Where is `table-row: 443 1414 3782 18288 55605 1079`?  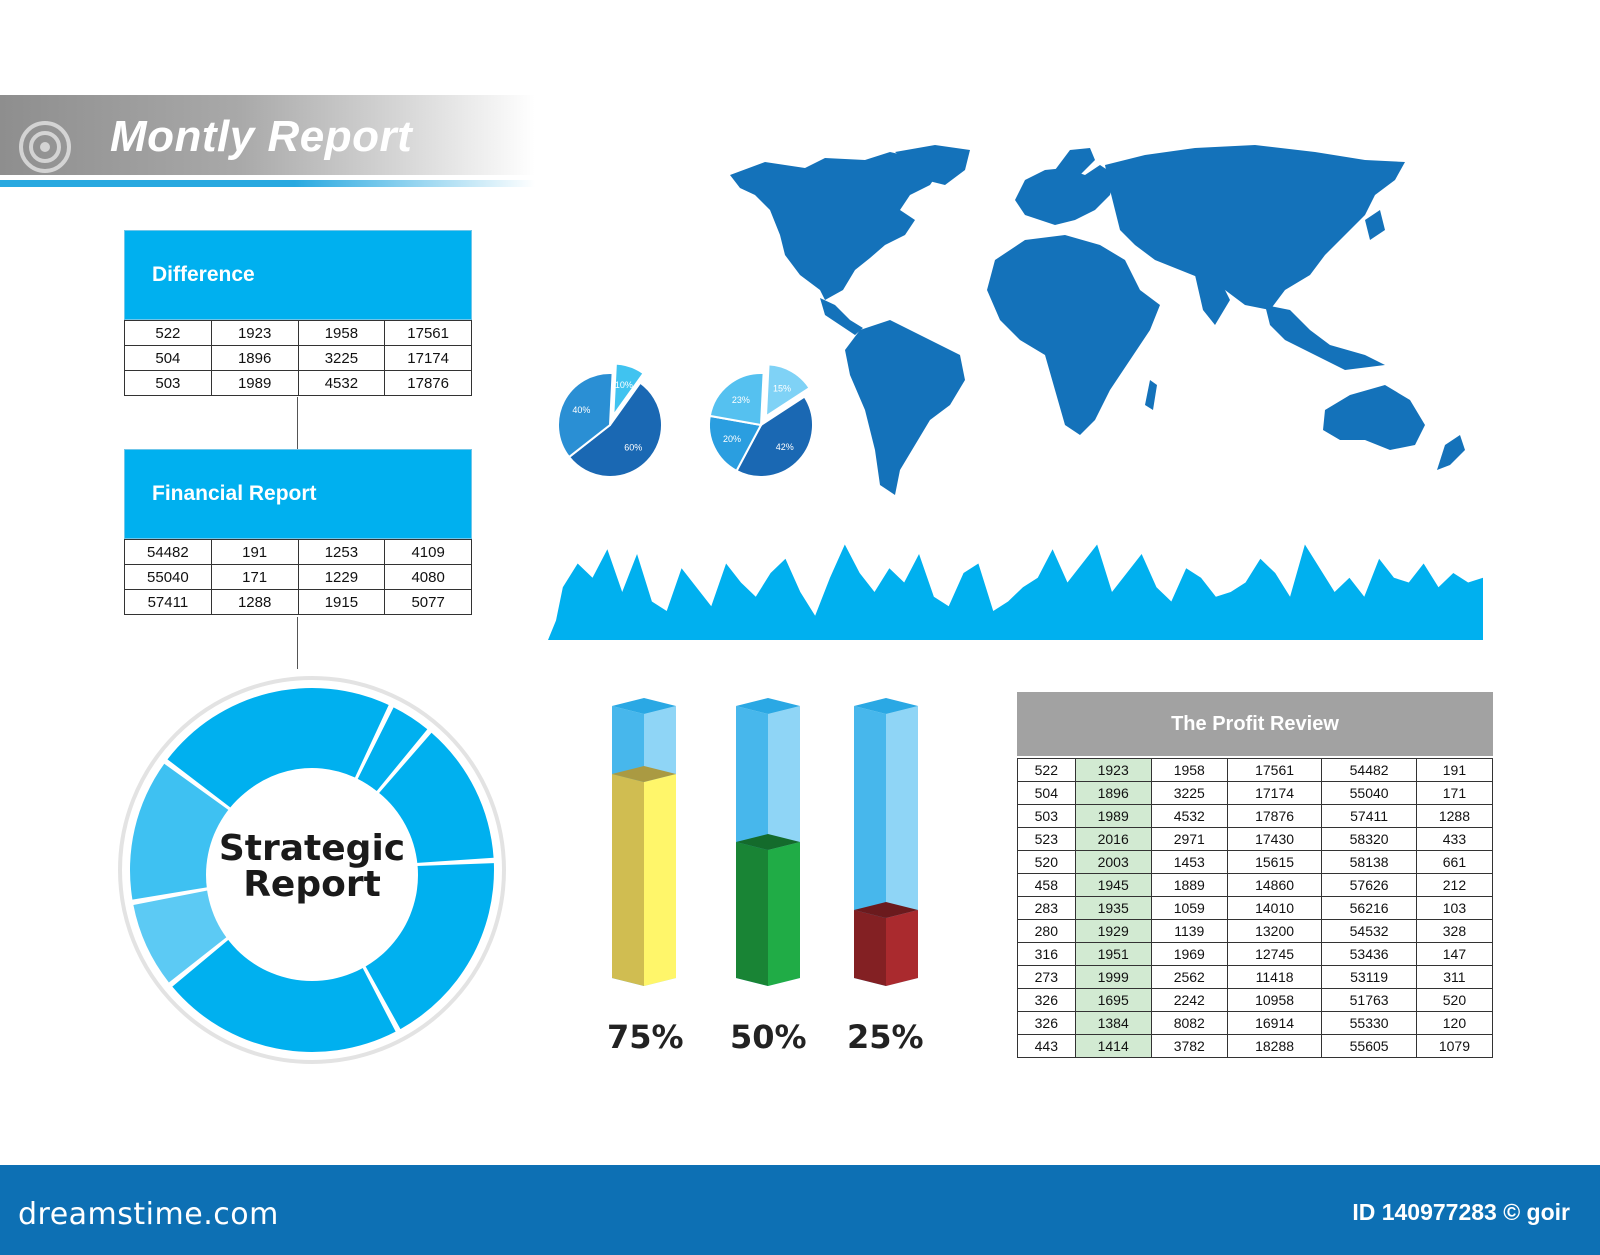
table-row: 443 1414 3782 18288 55605 1079 is located at coordinates (1255, 1046).